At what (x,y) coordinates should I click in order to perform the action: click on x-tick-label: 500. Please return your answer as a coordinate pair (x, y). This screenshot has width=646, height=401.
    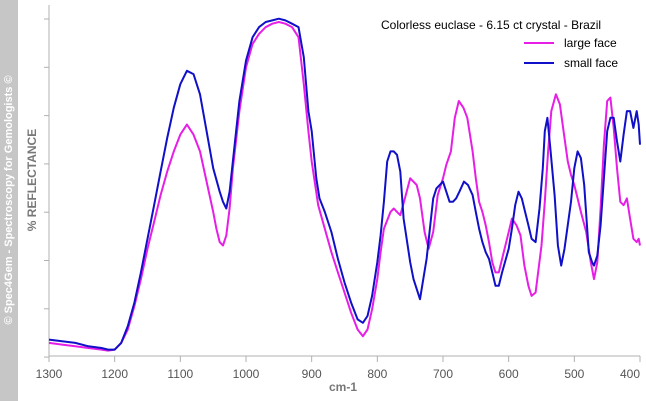
    Looking at the image, I should click on (574, 374).